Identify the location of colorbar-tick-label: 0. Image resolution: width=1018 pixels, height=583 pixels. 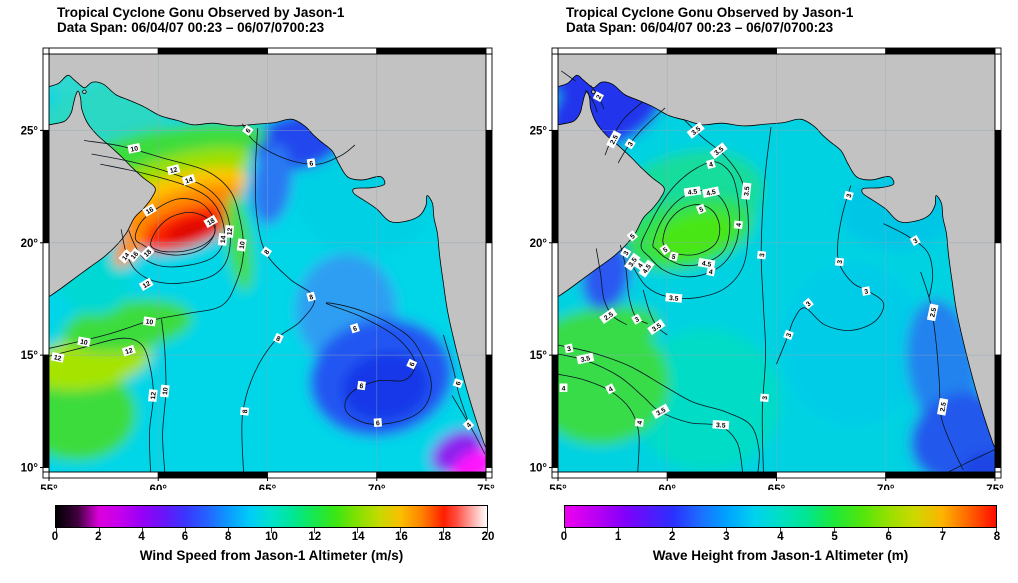
(564, 537).